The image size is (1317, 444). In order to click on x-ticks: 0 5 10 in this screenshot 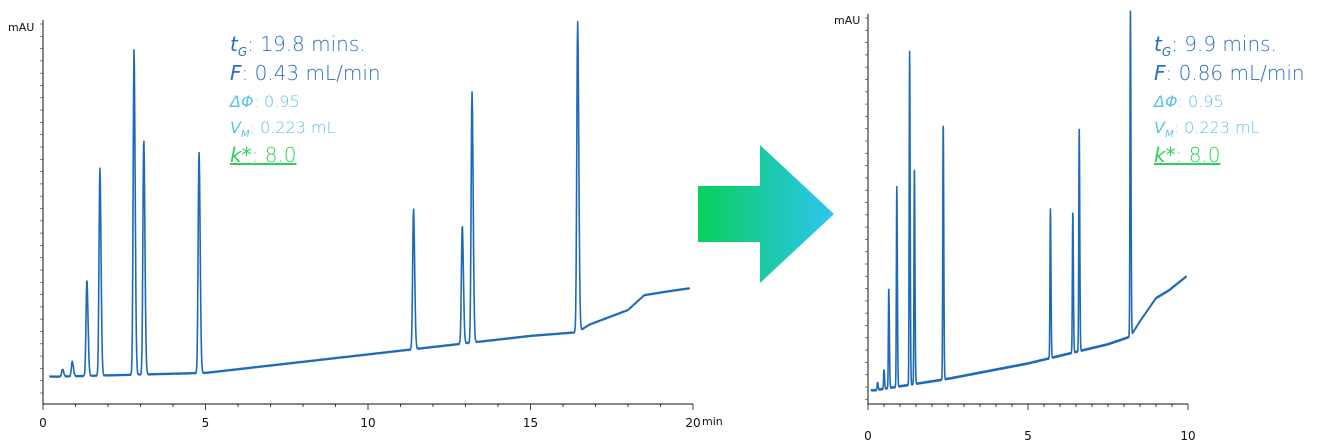, I will do `click(1030, 423)`.